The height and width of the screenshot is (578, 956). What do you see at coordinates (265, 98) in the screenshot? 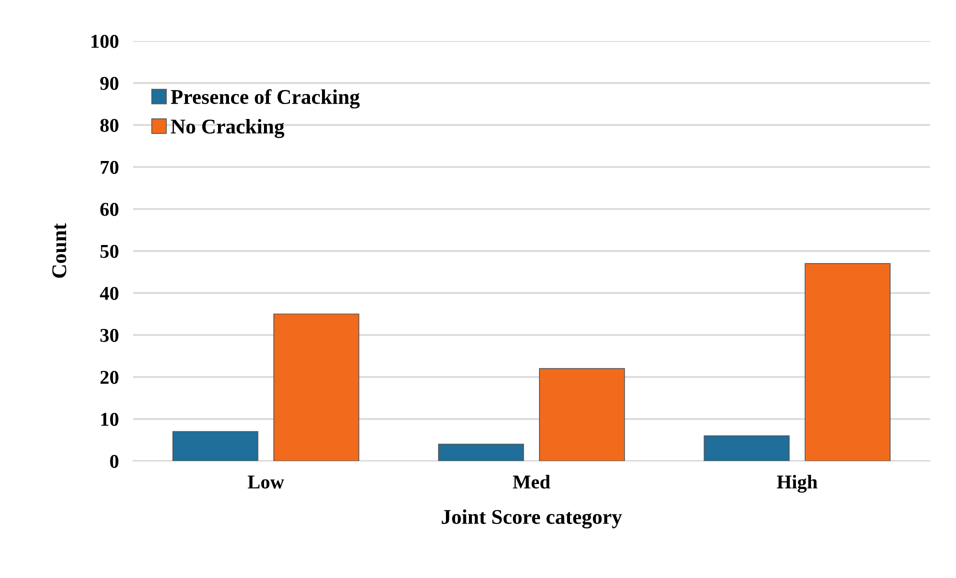
I see `legend-label: Presence of Cracking` at bounding box center [265, 98].